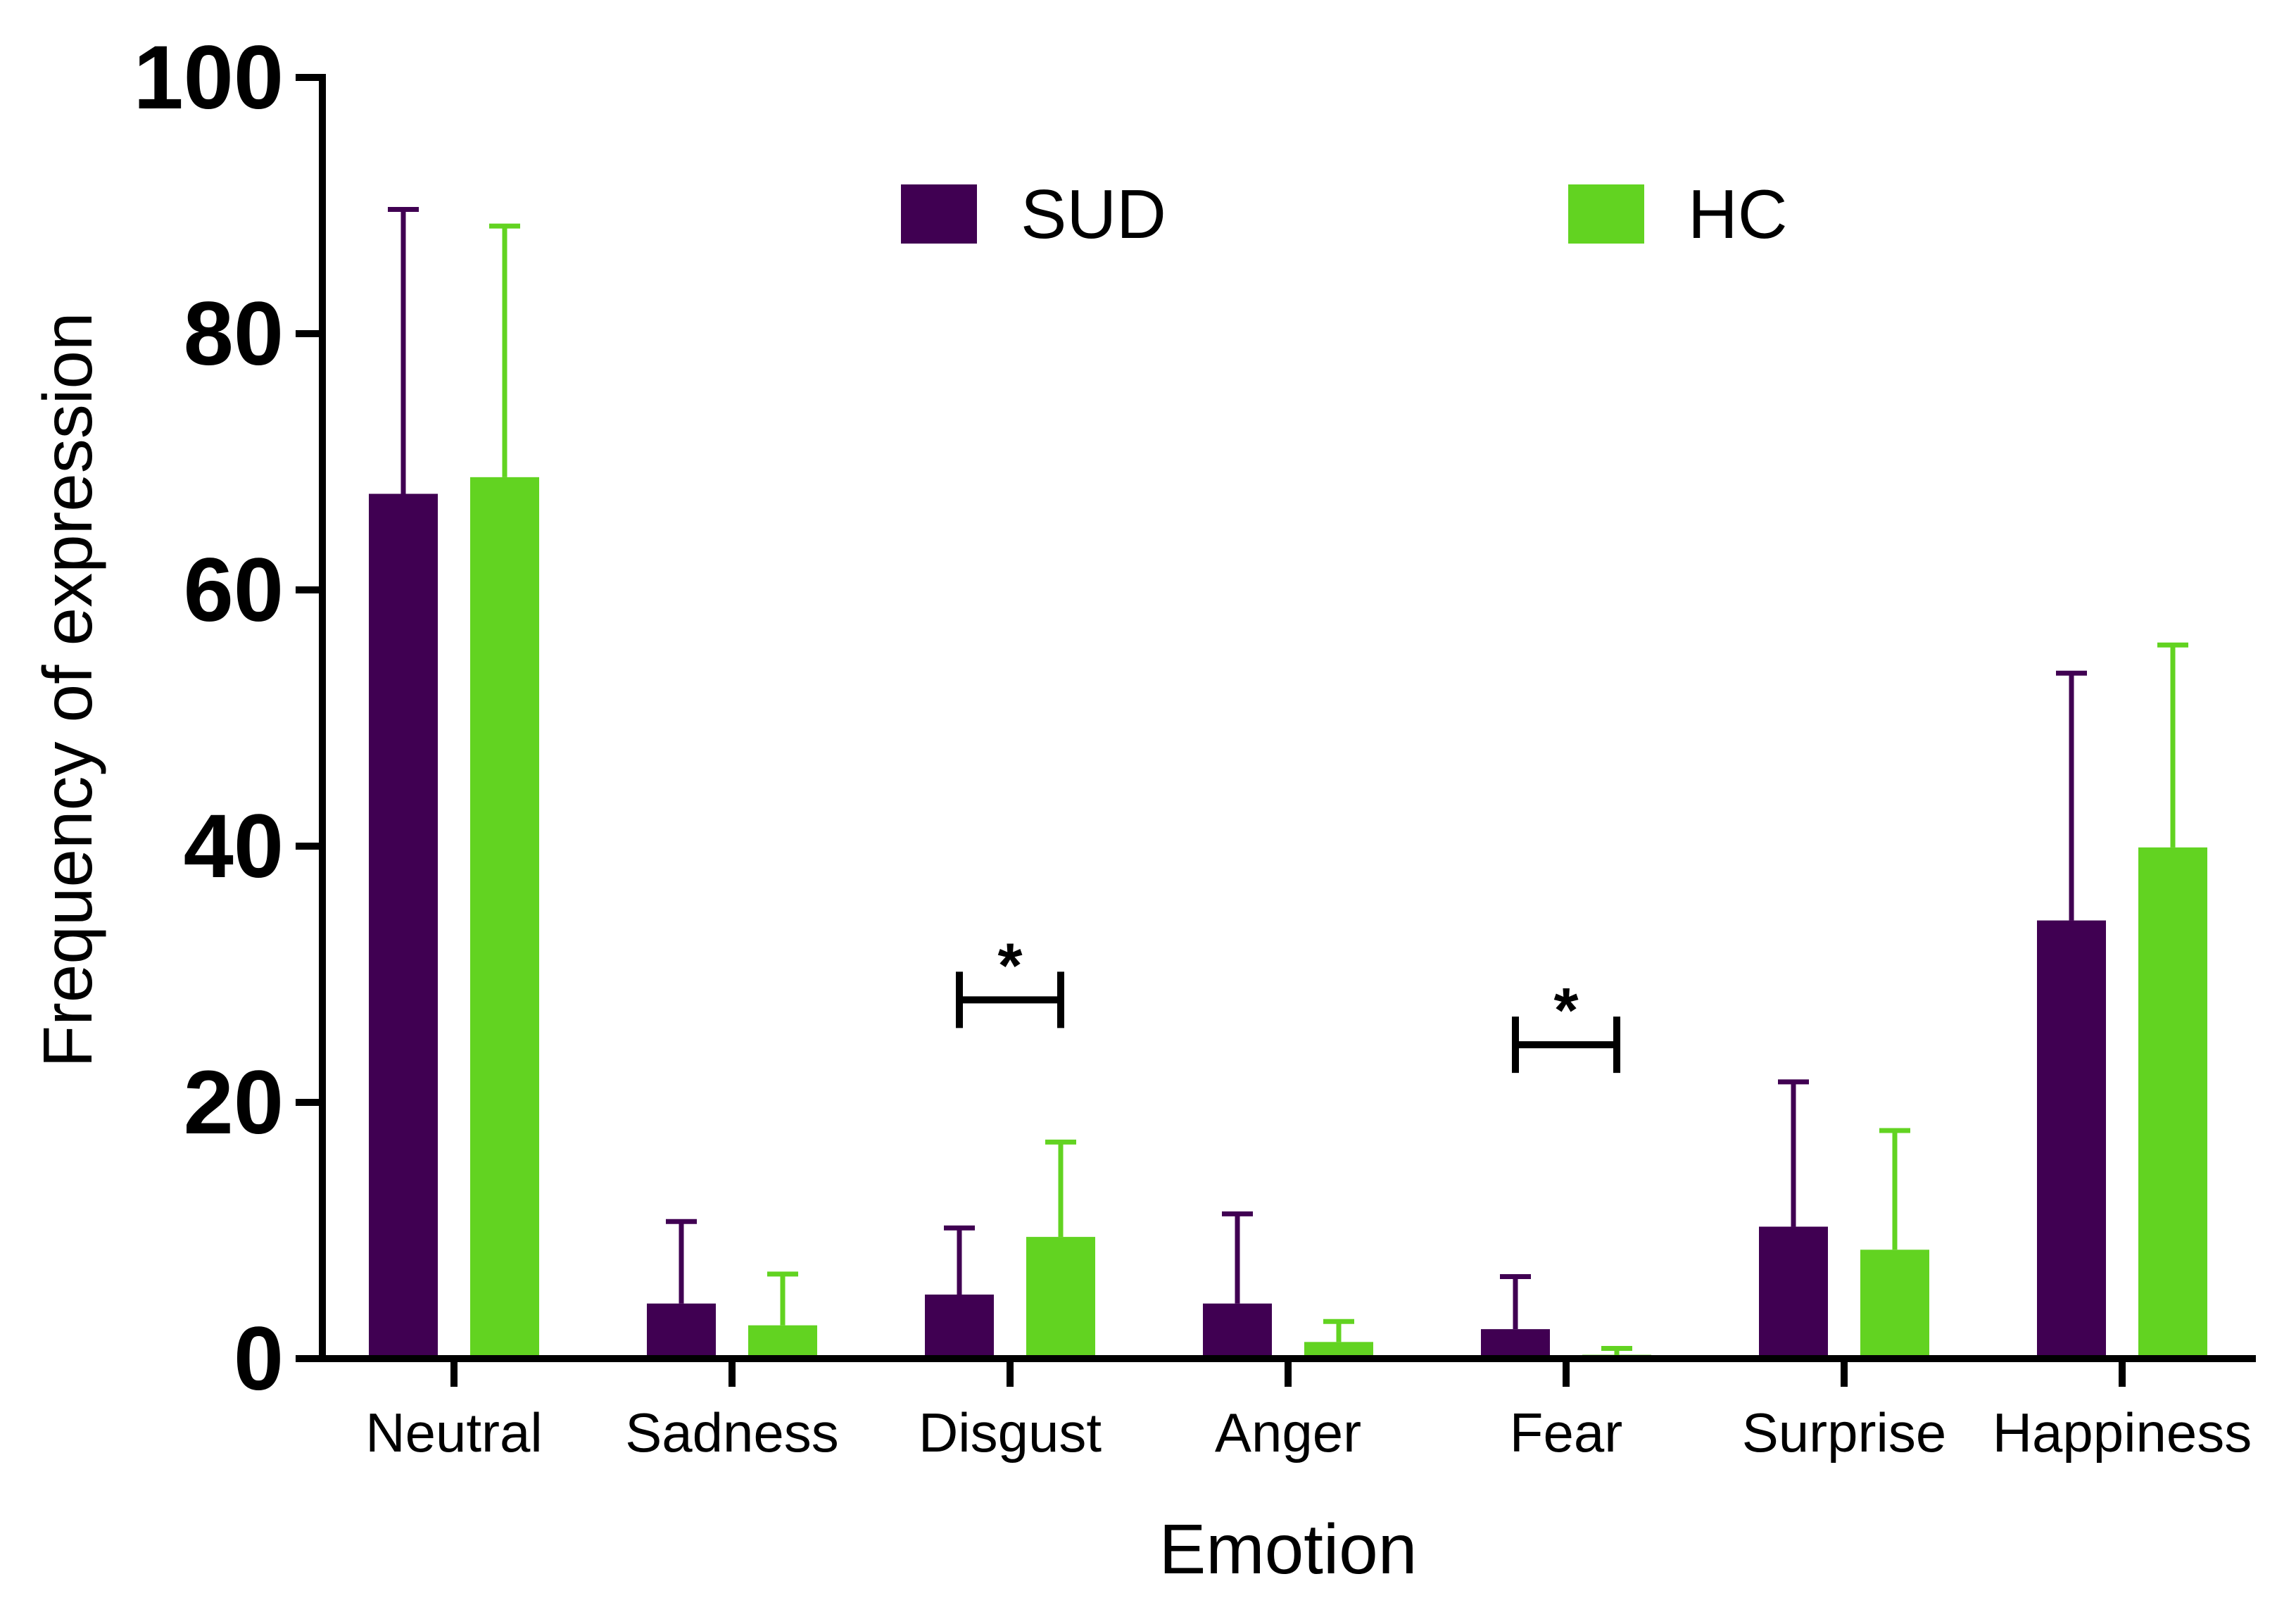 The width and height of the screenshot is (2296, 1605). I want to click on bar-hc-anger, so click(1338, 1350).